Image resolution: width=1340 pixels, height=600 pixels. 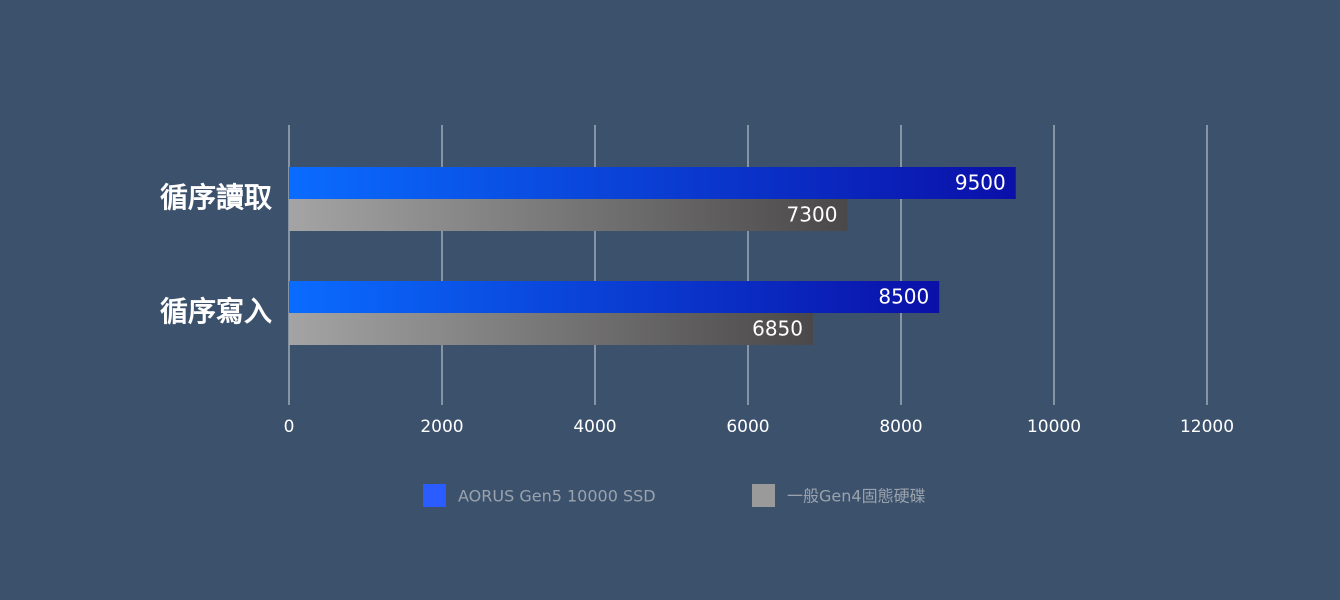 I want to click on x-tick-label: 6000, so click(x=747, y=427).